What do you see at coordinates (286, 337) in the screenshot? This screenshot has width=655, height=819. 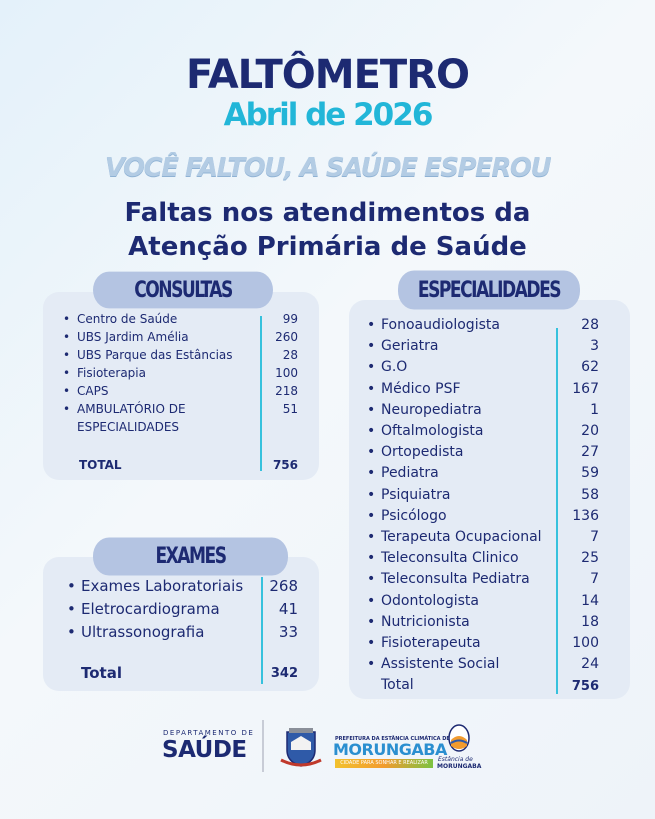 I see `consultas-item-value: 260` at bounding box center [286, 337].